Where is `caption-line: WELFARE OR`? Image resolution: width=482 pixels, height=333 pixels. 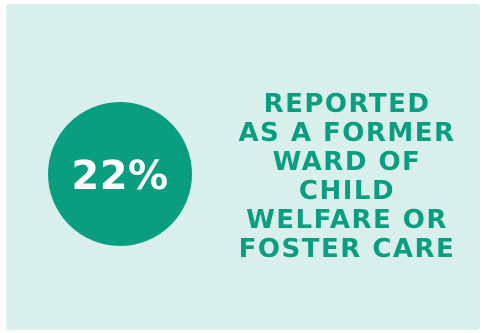
caption-line: WELFARE OR is located at coordinates (347, 220).